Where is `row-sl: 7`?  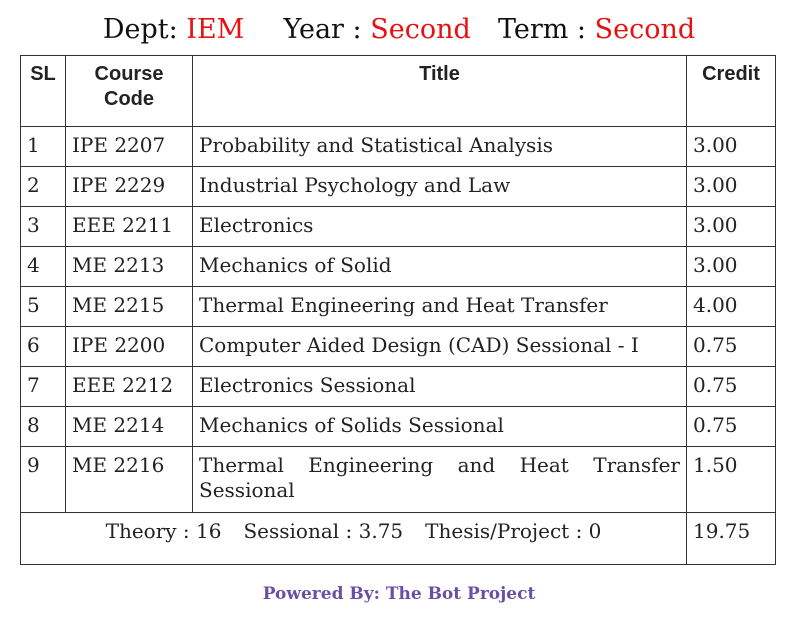
row-sl: 7 is located at coordinates (43, 386).